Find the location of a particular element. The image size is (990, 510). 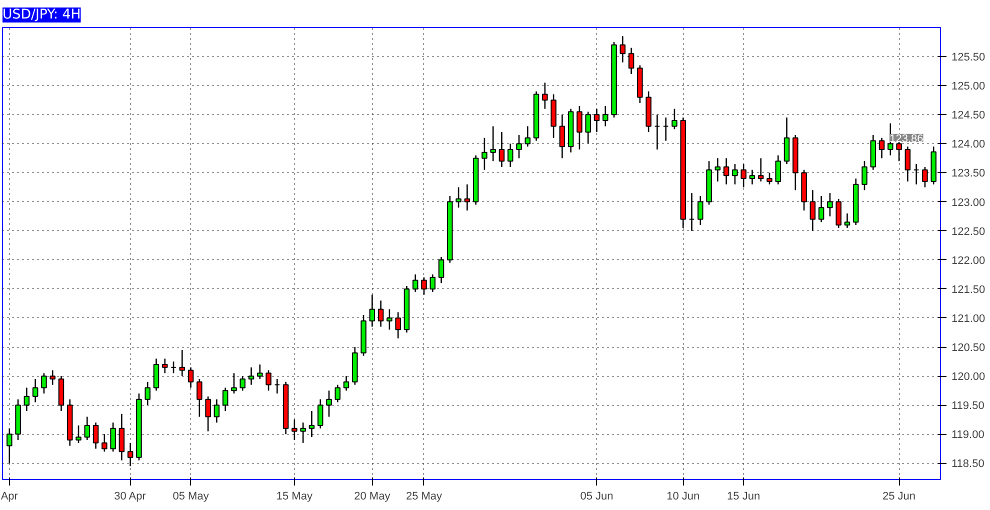

y-tick-label: 122.50 is located at coordinates (969, 232).